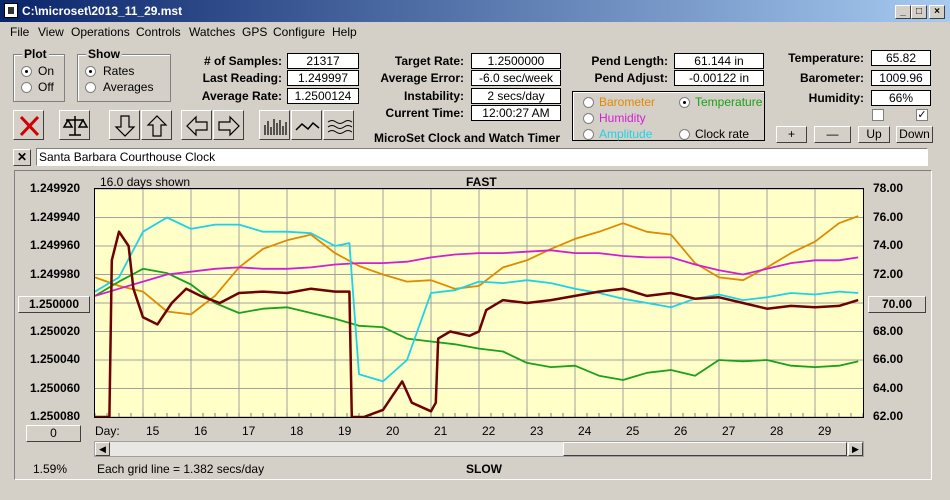  Describe the element at coordinates (11, 10) in the screenshot. I see `app-icon` at that location.